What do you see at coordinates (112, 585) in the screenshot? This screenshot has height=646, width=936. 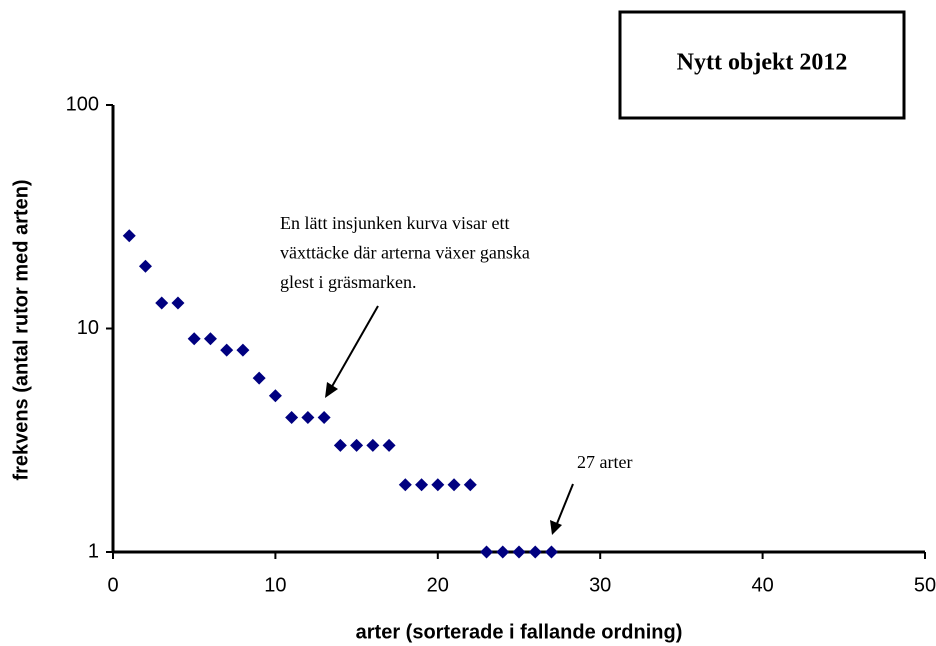 I see `x-tick-label: 0` at bounding box center [112, 585].